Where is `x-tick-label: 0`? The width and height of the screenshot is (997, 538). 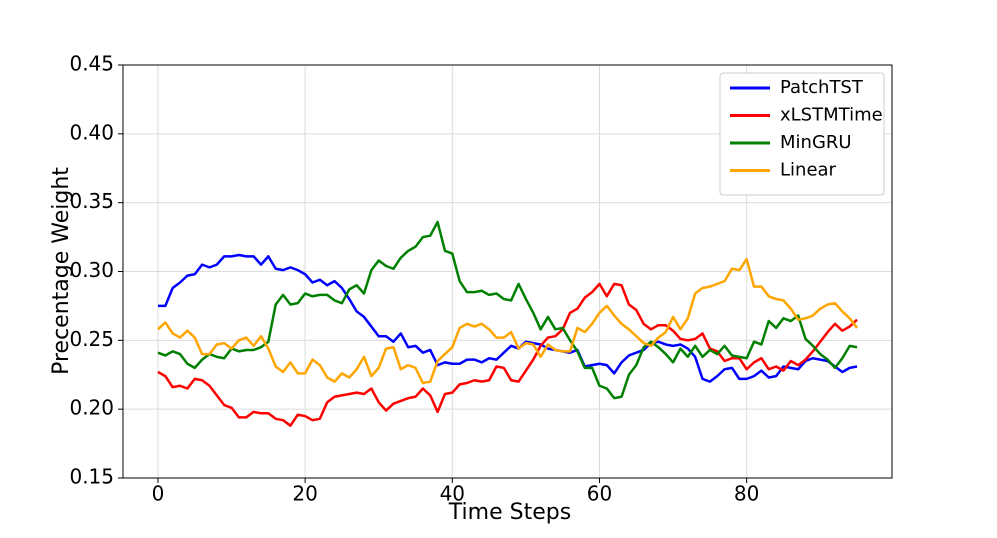
x-tick-label: 0 is located at coordinates (158, 494).